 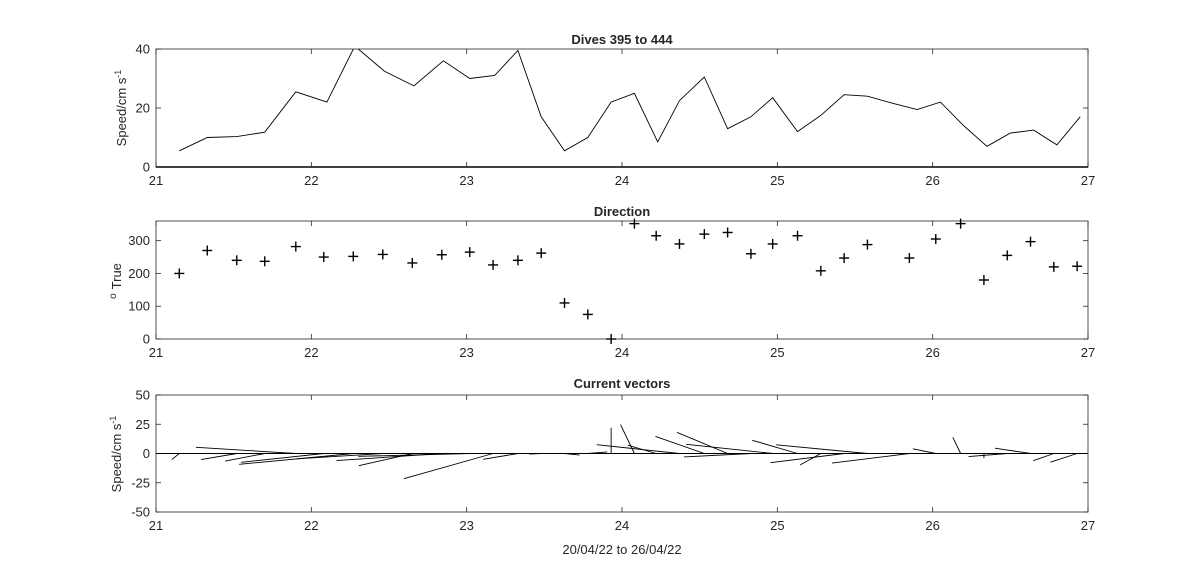 I want to click on speed-panel-ylabel: Speed/cm s-1, so click(x=121, y=108).